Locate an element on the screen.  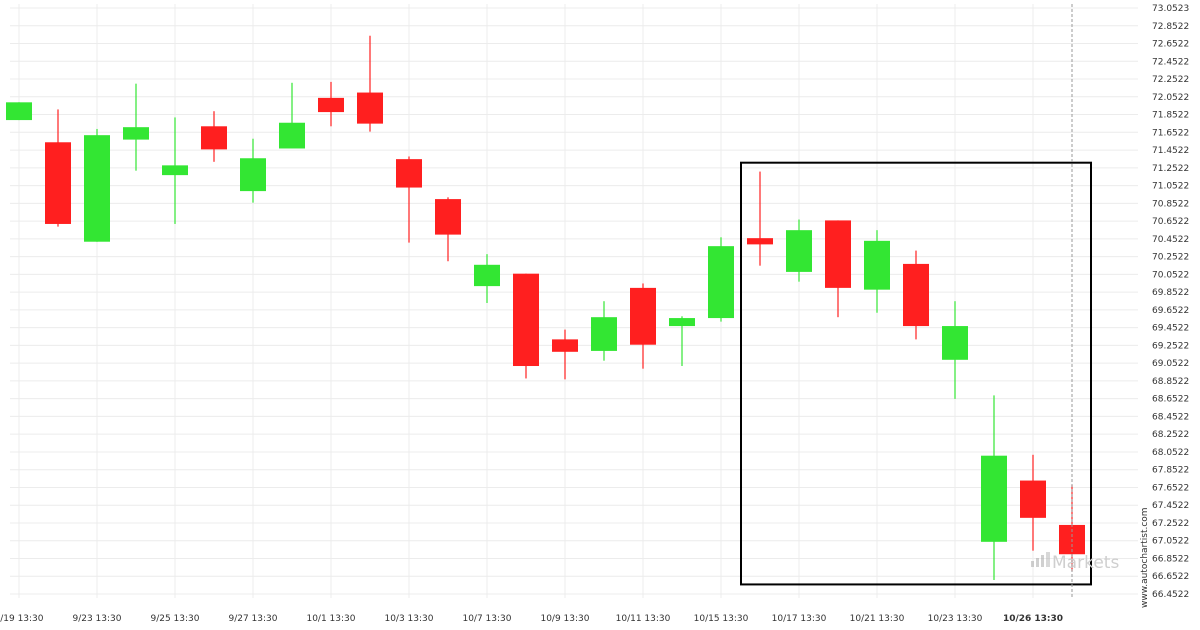
x-tick-label: 10/26 13:30 is located at coordinates (1033, 619).